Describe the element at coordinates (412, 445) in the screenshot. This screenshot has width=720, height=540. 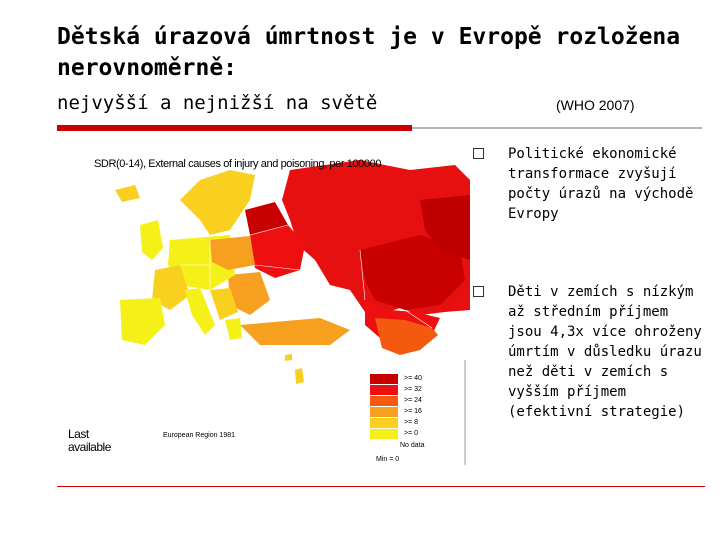
I see `legend-no-data: No data` at that location.